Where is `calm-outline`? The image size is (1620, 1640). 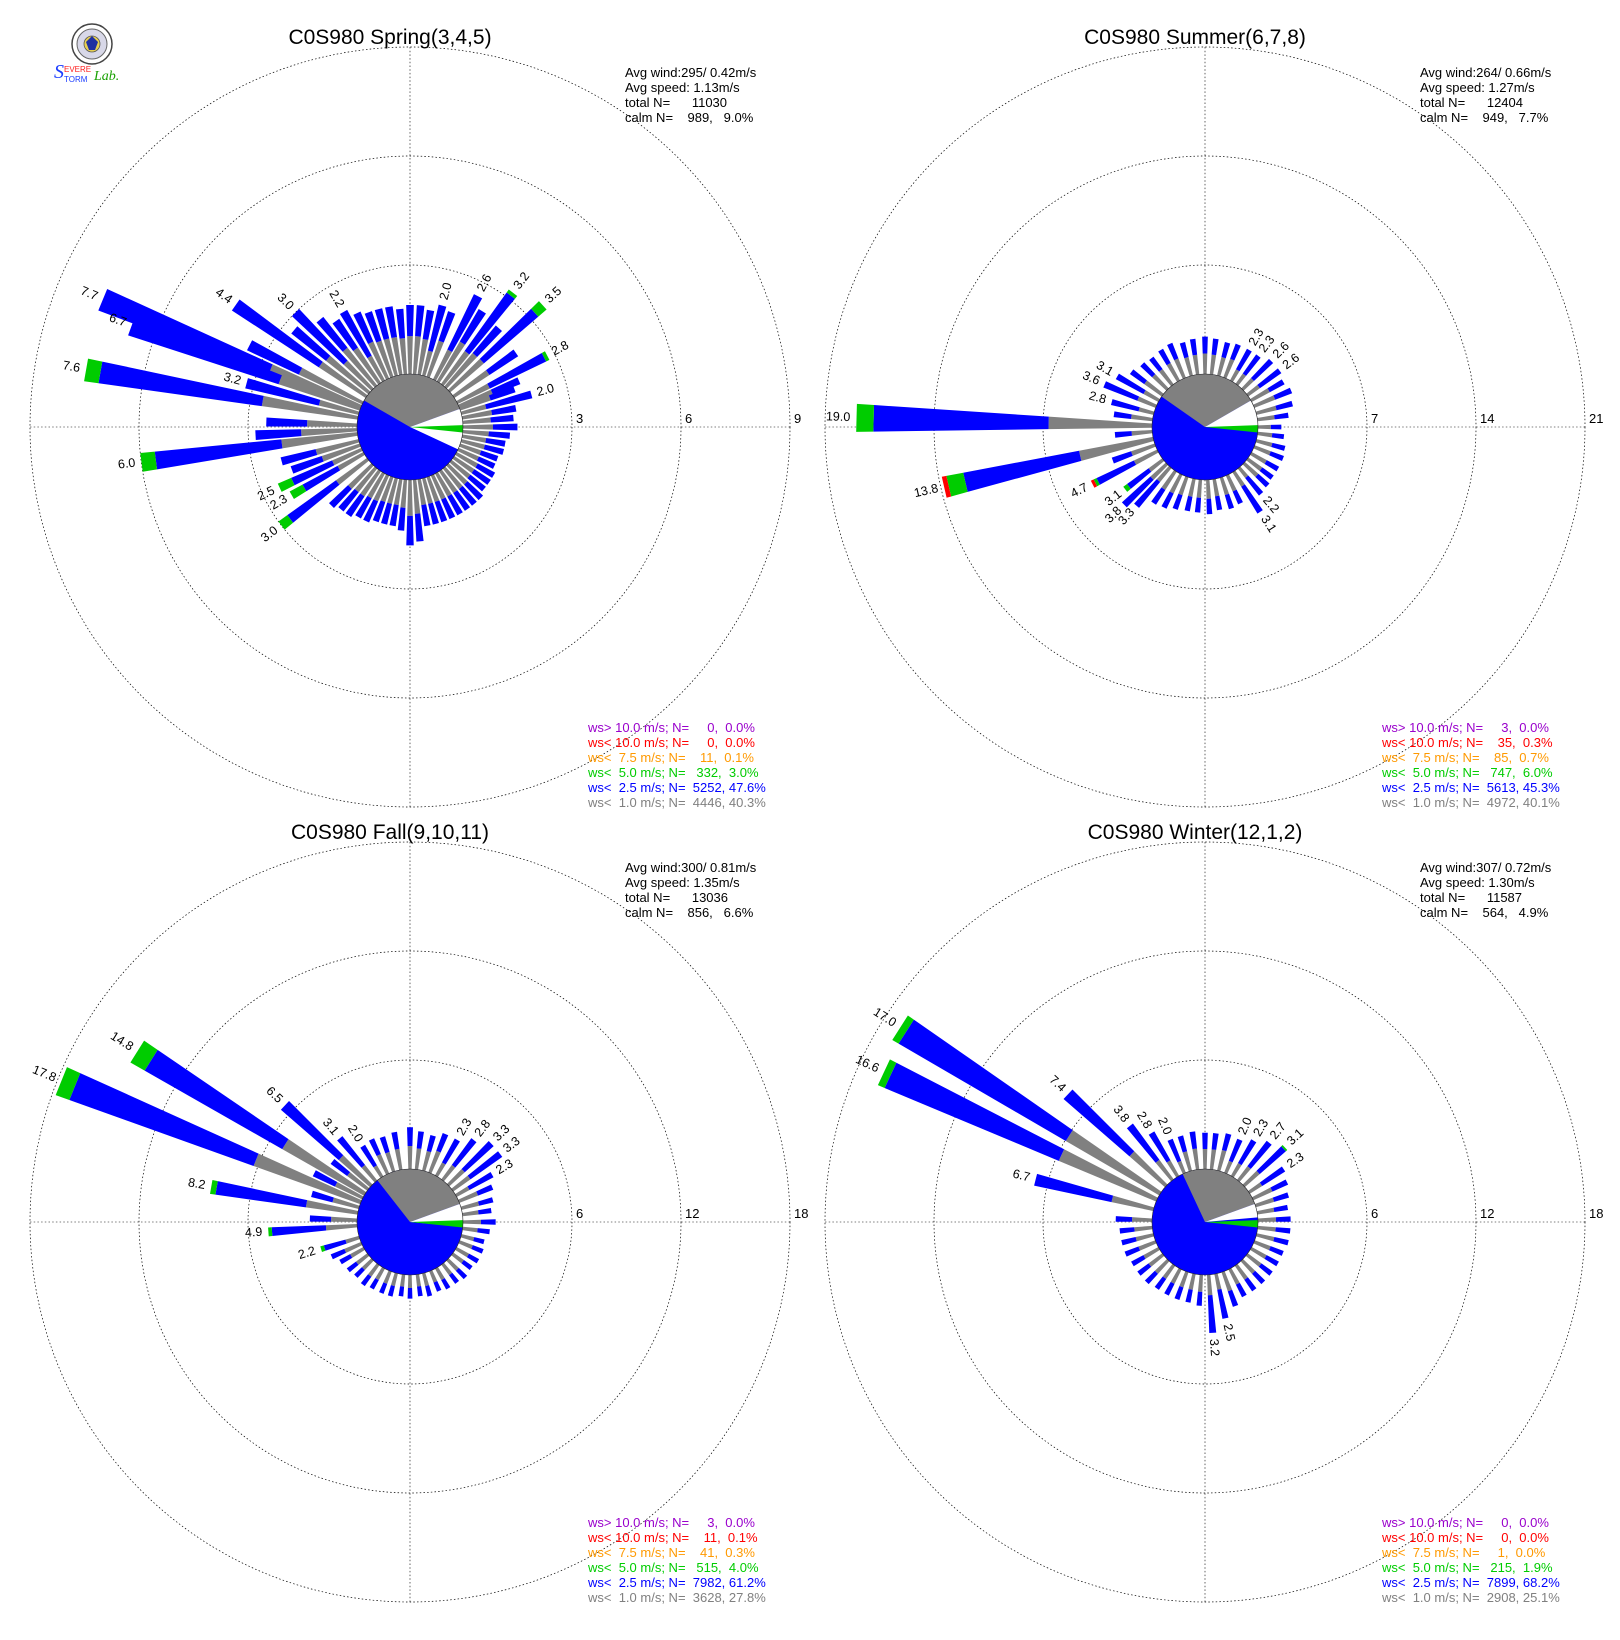 calm-outline is located at coordinates (1205, 427).